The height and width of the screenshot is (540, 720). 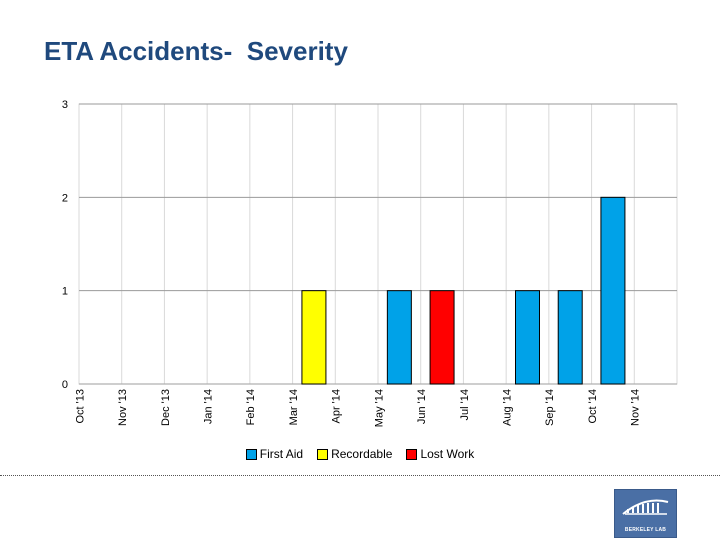 I want to click on x-tick-label: Dec '13, so click(x=166, y=407).